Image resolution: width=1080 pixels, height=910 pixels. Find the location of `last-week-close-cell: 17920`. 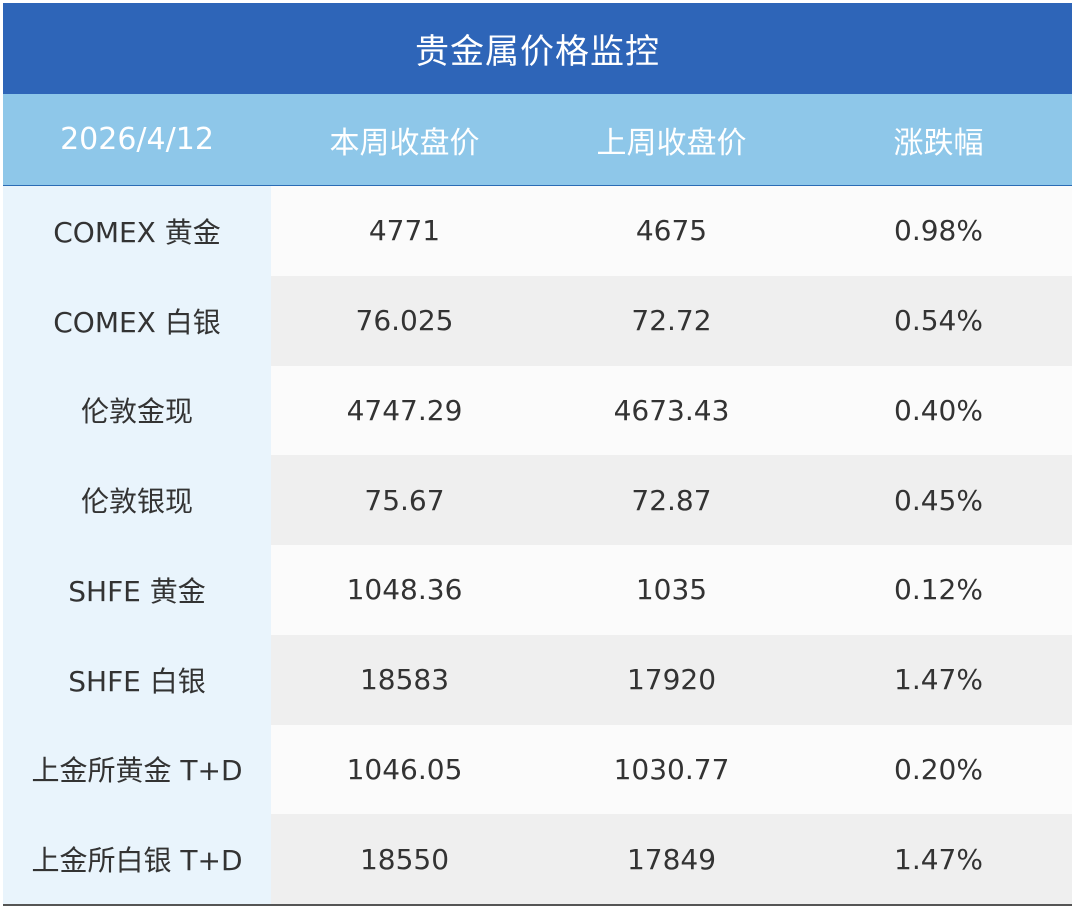

last-week-close-cell: 17920 is located at coordinates (671, 680).